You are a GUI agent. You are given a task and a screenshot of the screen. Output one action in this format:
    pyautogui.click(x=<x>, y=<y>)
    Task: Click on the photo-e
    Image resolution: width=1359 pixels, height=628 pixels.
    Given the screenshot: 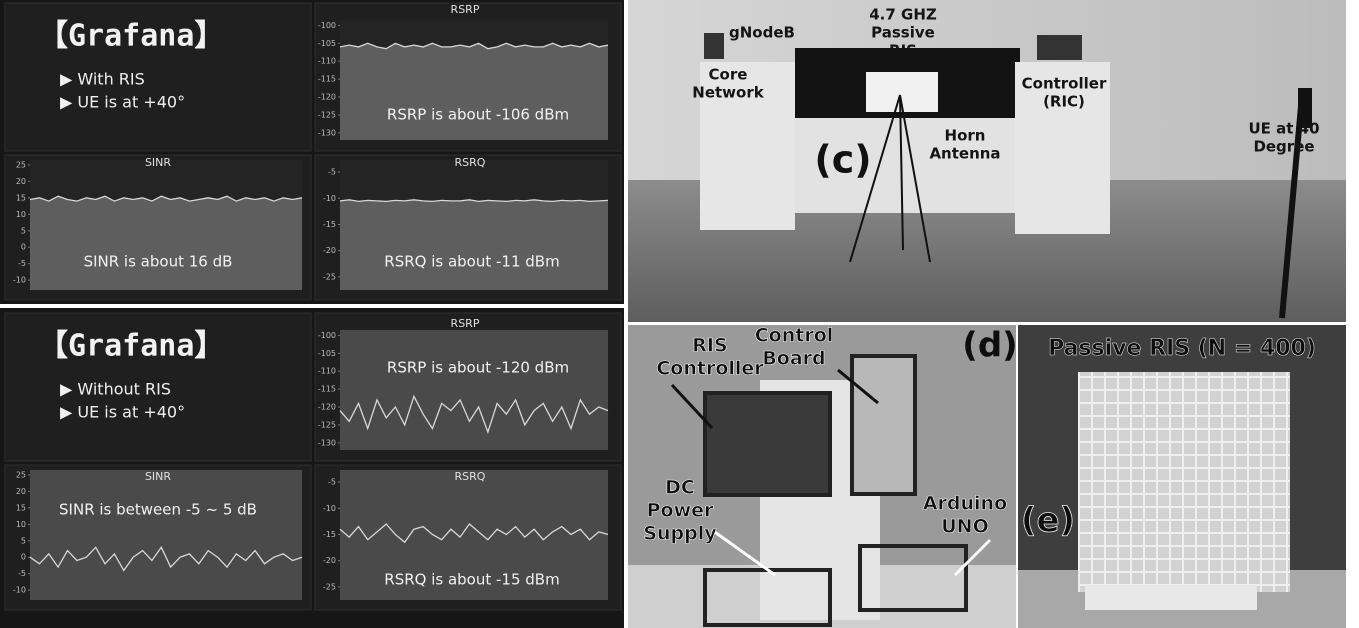 What is the action you would take?
    pyautogui.click(x=1182, y=476)
    